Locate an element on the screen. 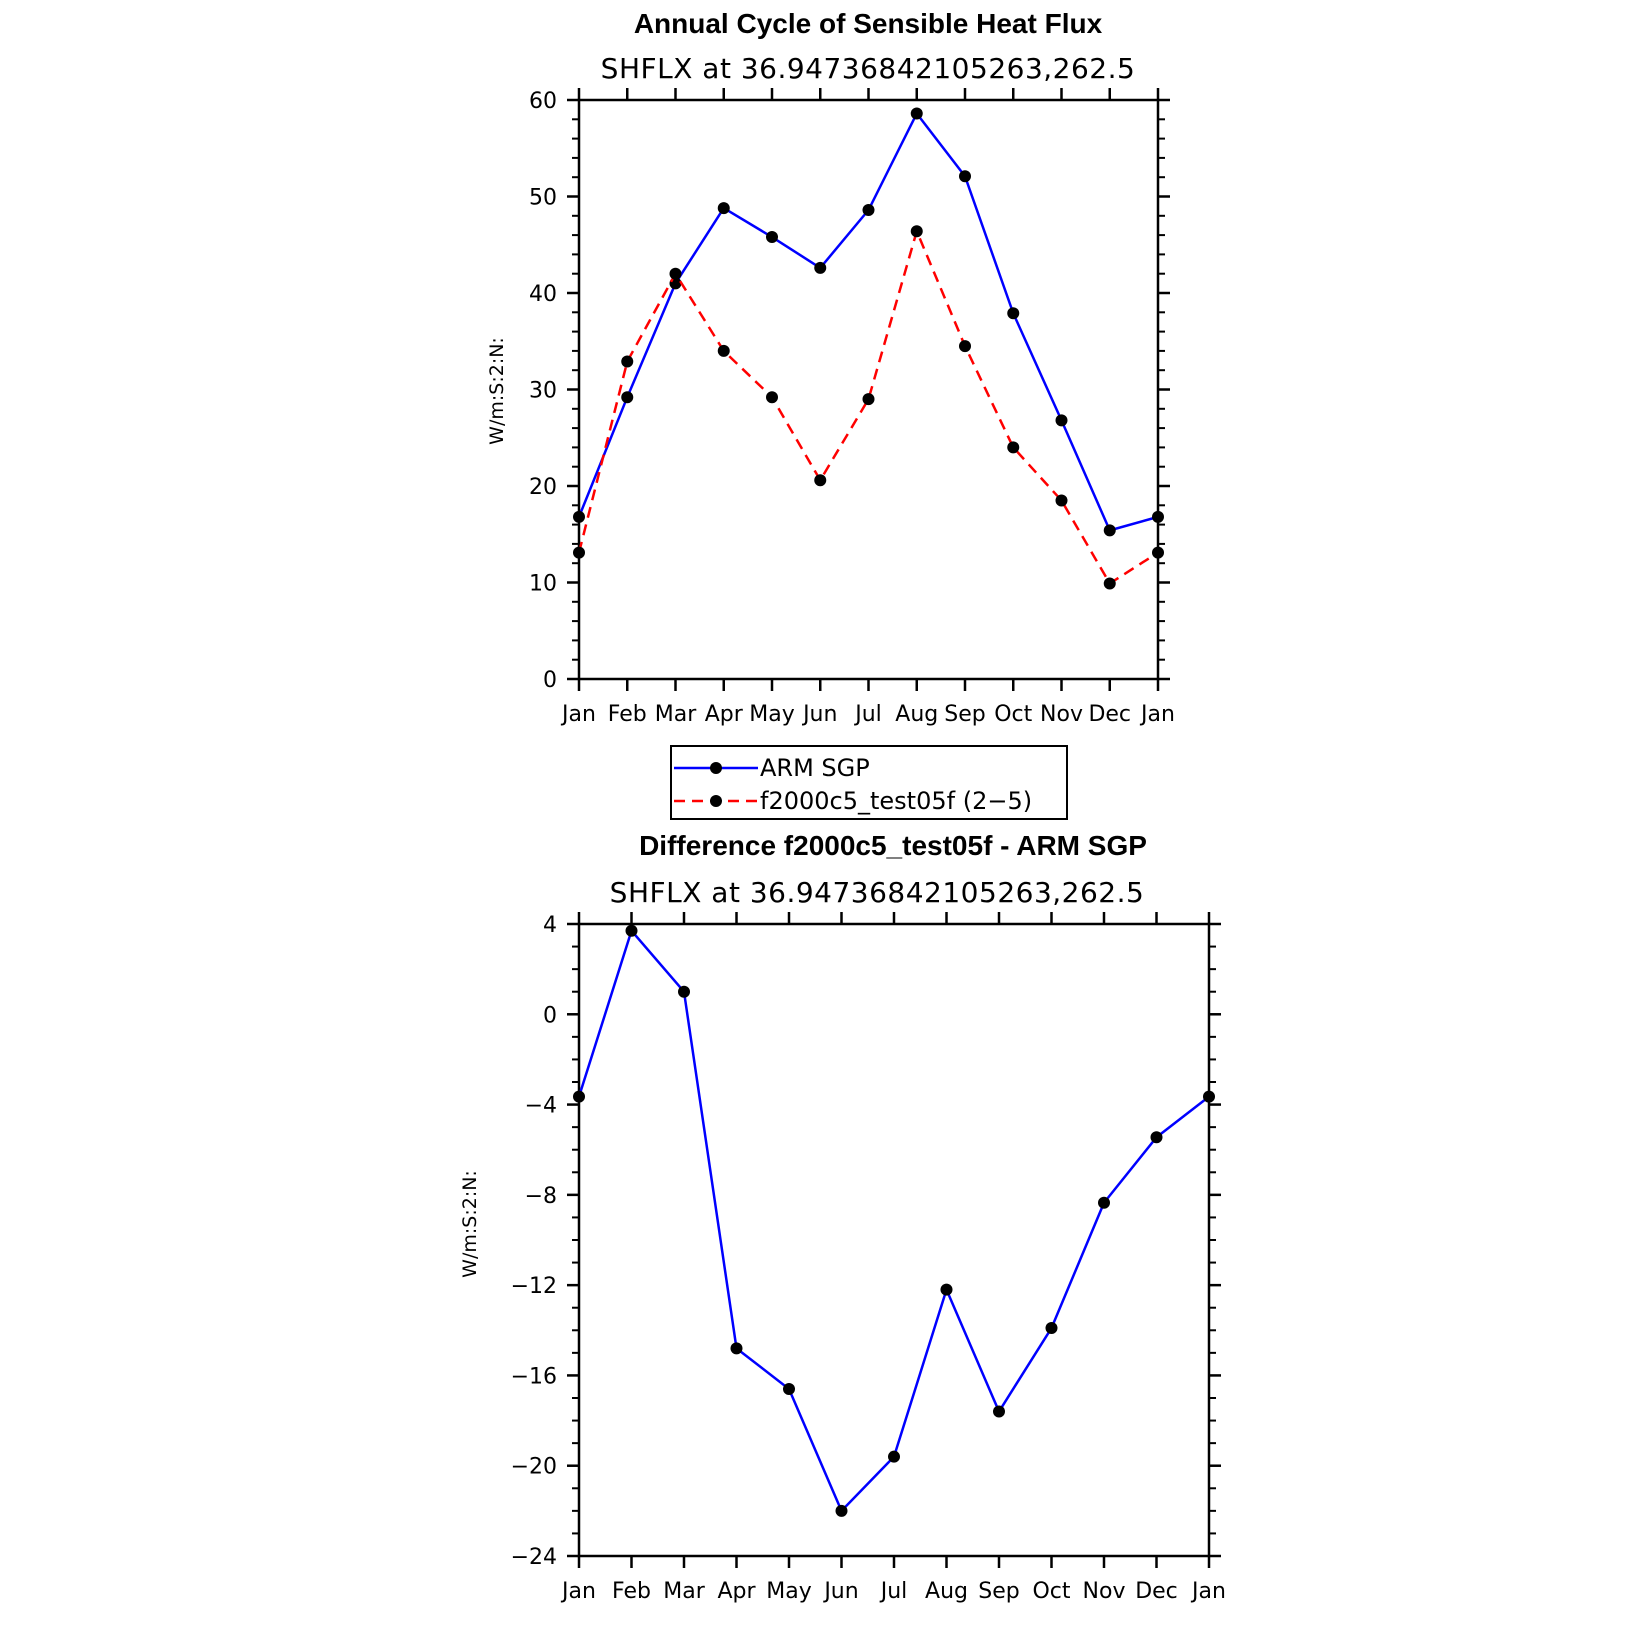 The width and height of the screenshot is (1652, 1652). chart2-title: Difference f2000c5_test05f - ARM SGP is located at coordinates (893, 845).